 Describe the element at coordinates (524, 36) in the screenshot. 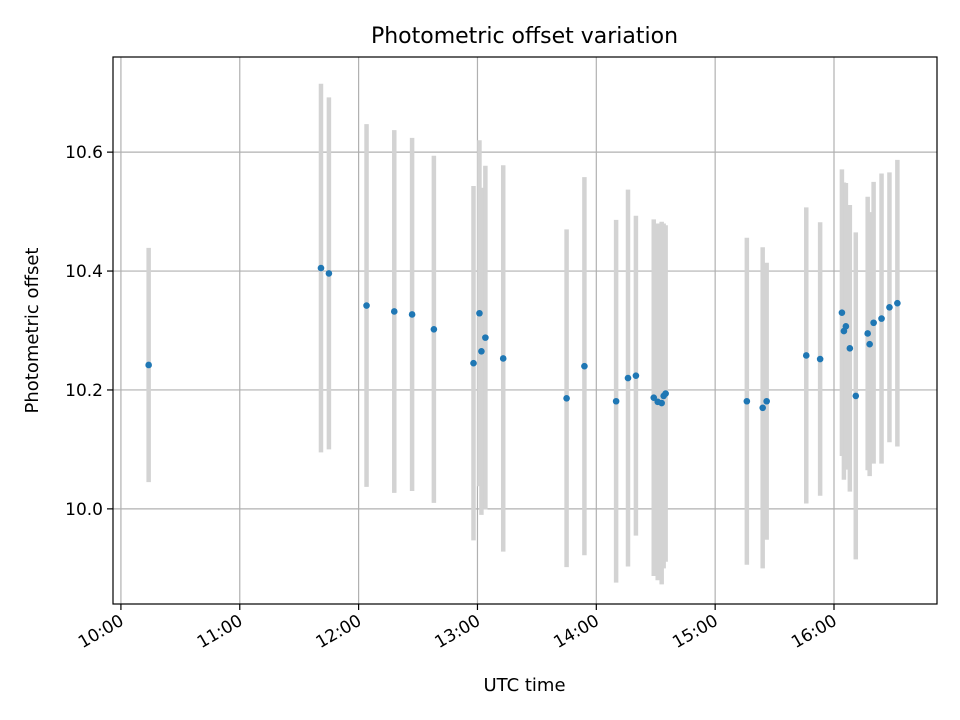

I see `chart-title: Photometric offset variation` at that location.